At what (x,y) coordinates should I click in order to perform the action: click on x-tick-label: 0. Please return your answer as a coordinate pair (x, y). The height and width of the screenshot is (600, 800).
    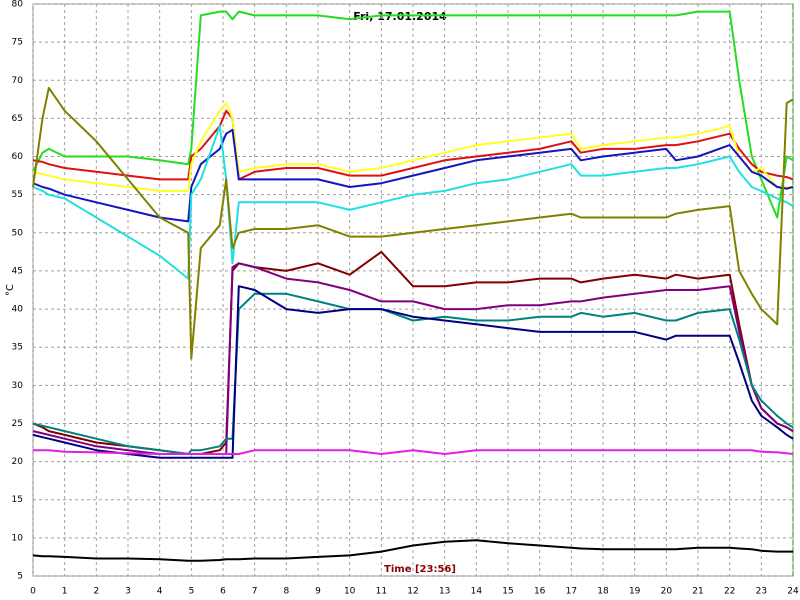
    Looking at the image, I should click on (33, 592).